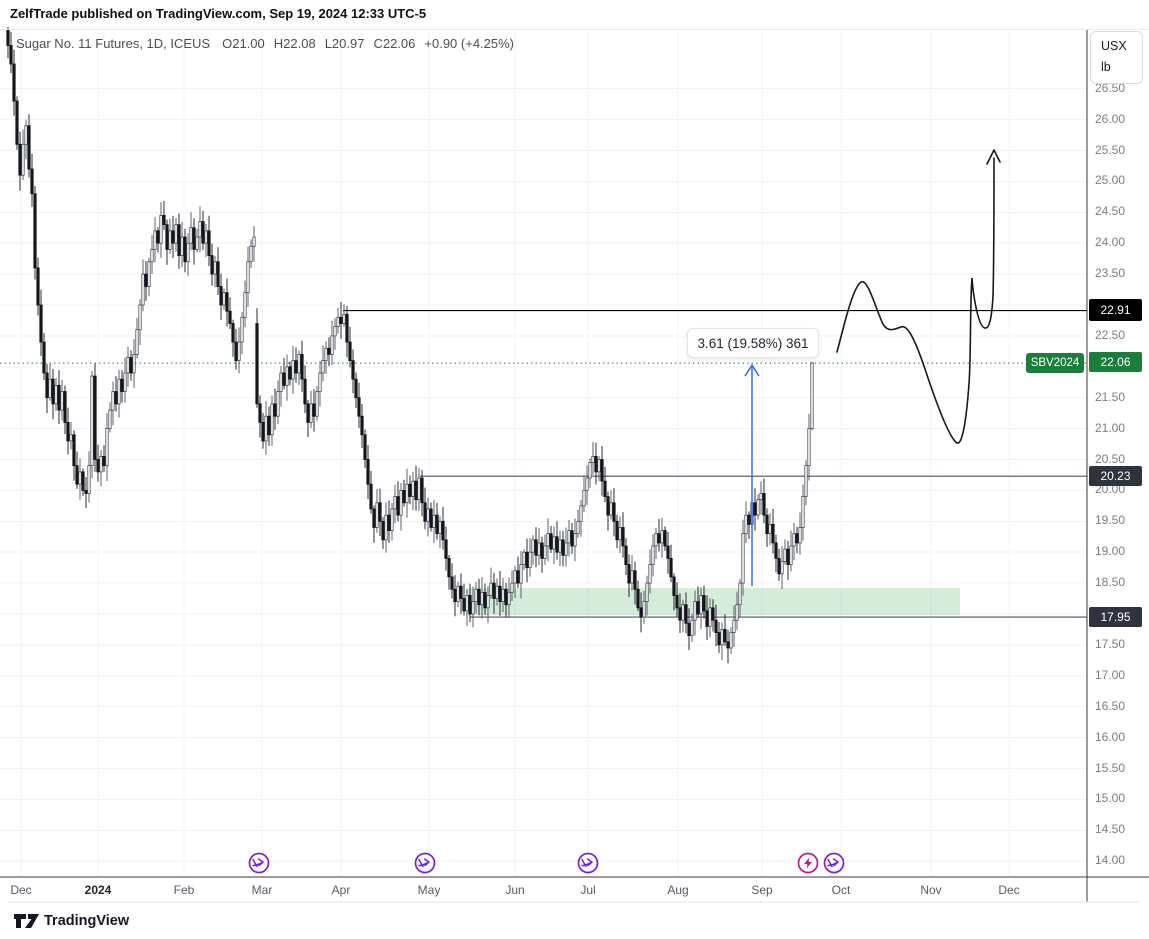 Image resolution: width=1149 pixels, height=939 pixels. I want to click on current-price-label: 22.06, so click(1115, 362).